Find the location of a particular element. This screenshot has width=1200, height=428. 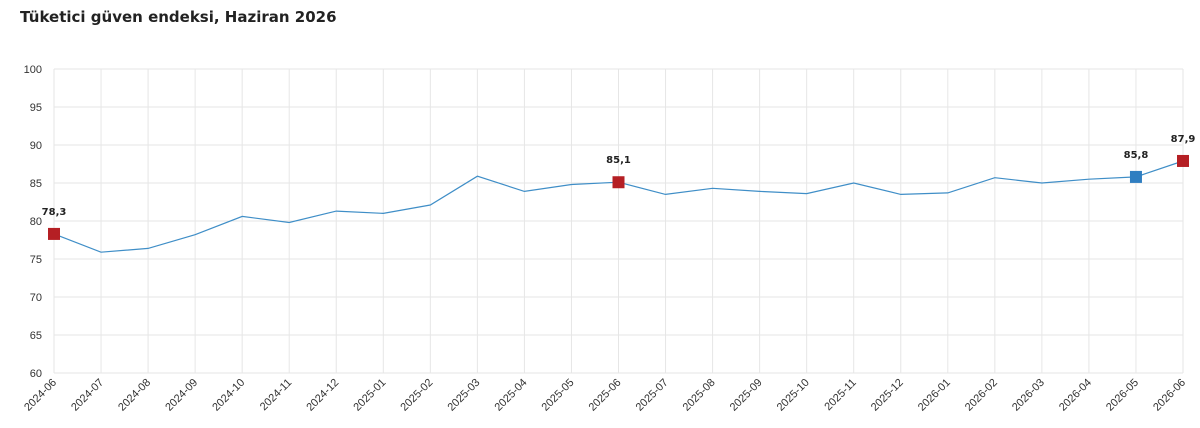

x-tick-label: 2025-03 is located at coordinates (463, 395).